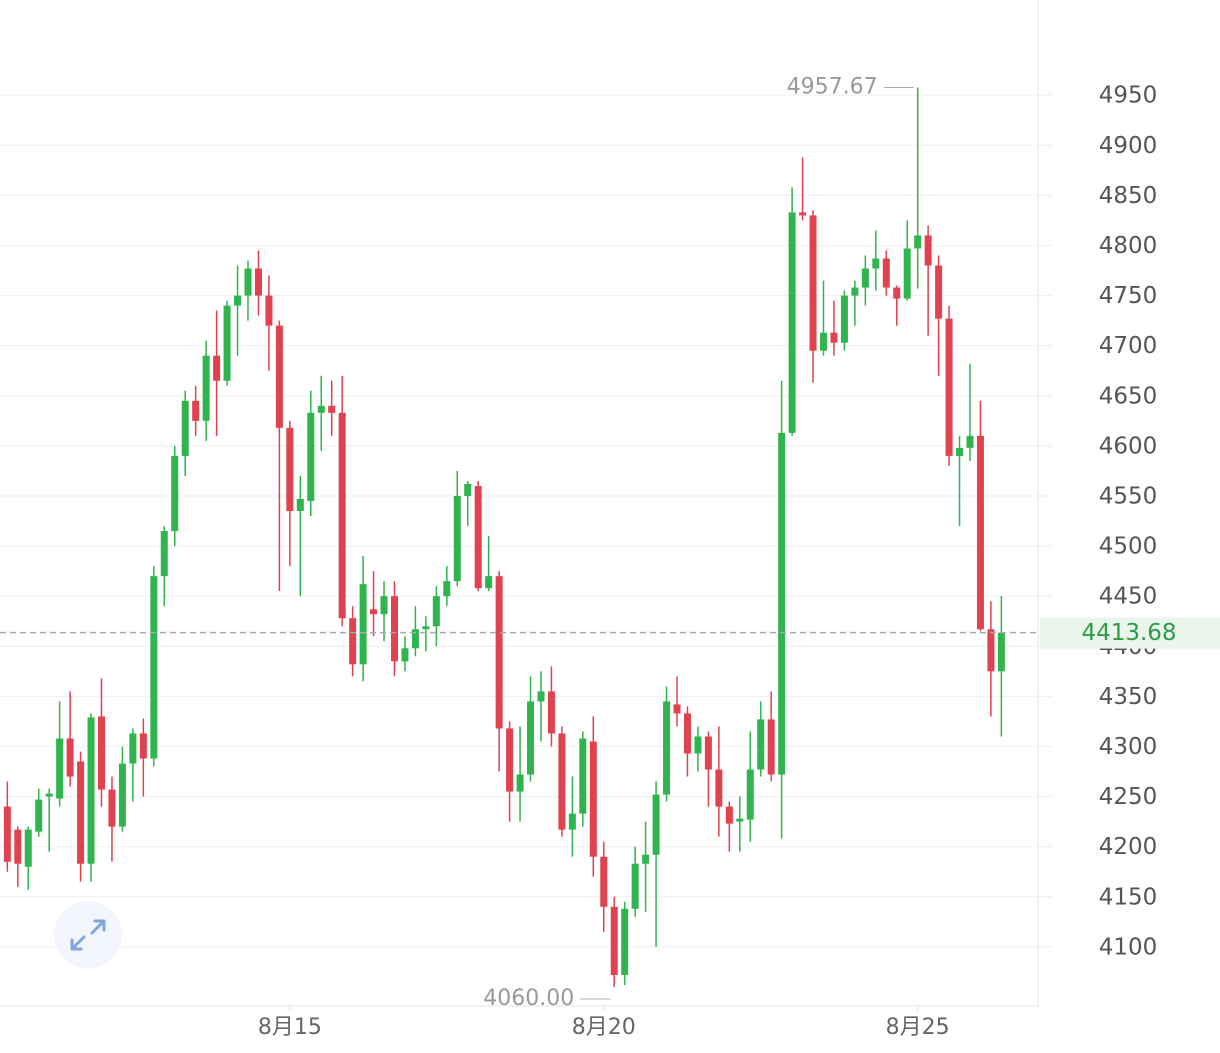 The image size is (1220, 1053). I want to click on expand-button, so click(88, 935).